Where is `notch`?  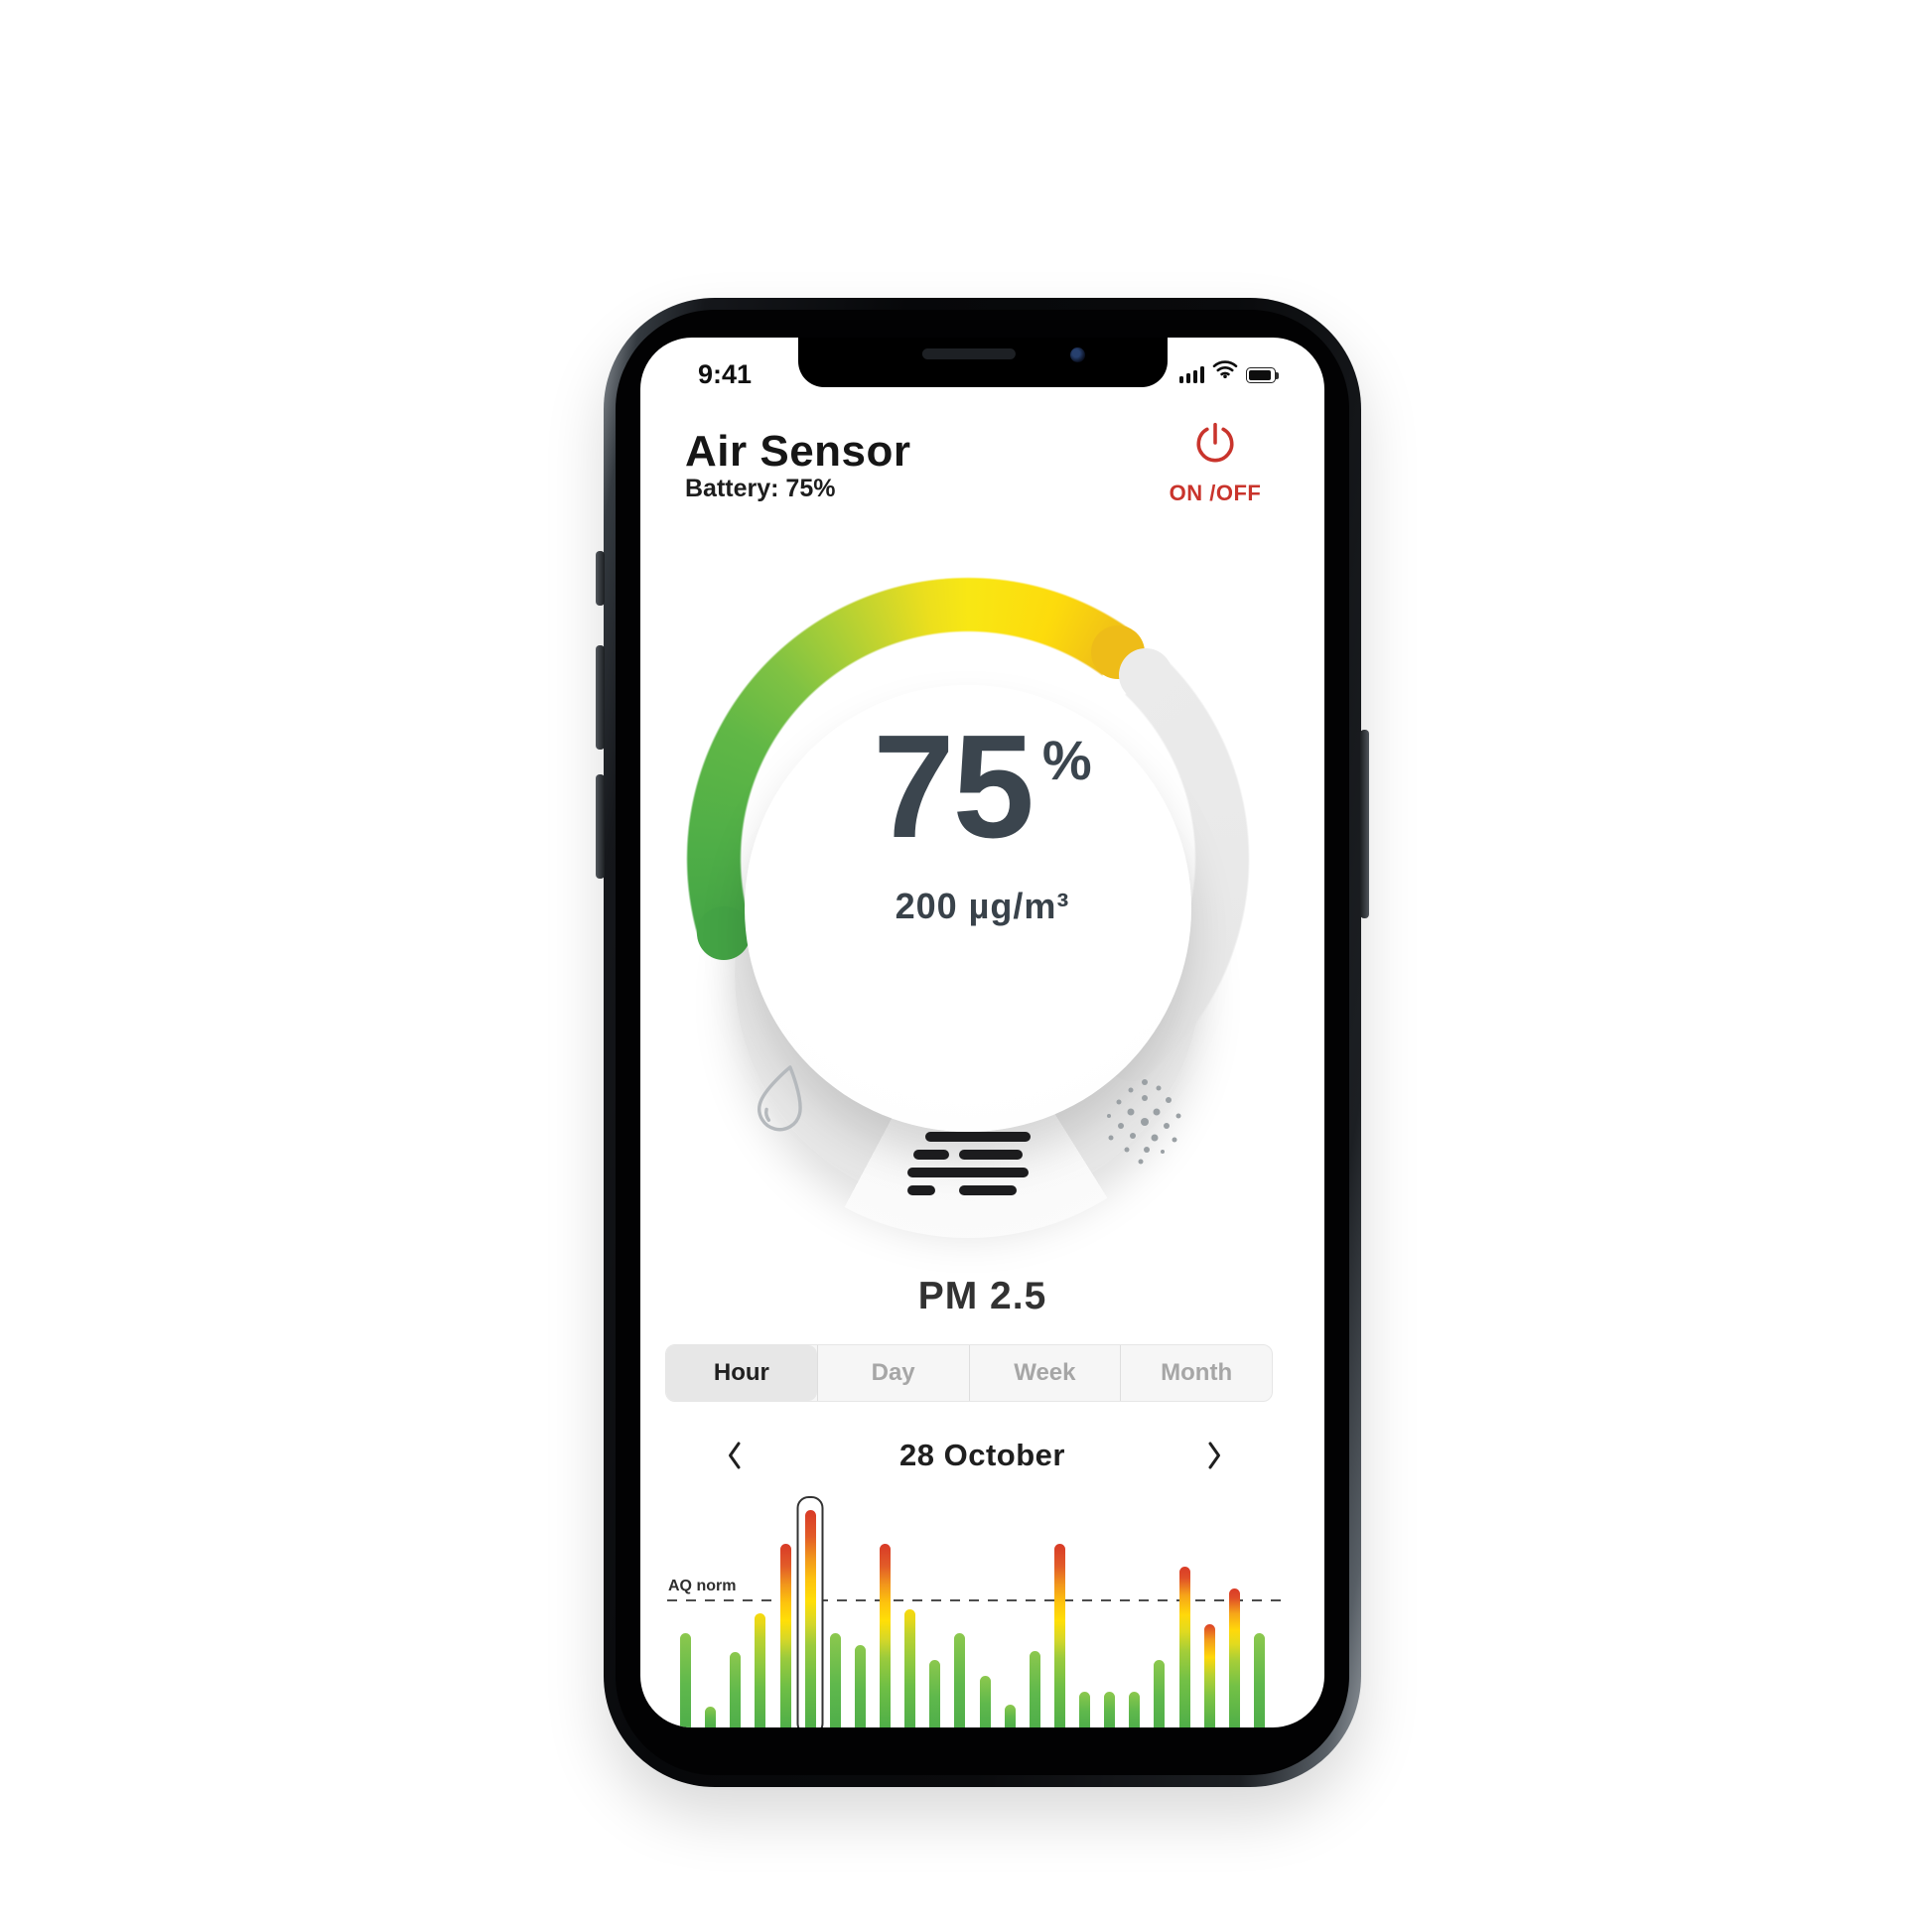
notch is located at coordinates (983, 363).